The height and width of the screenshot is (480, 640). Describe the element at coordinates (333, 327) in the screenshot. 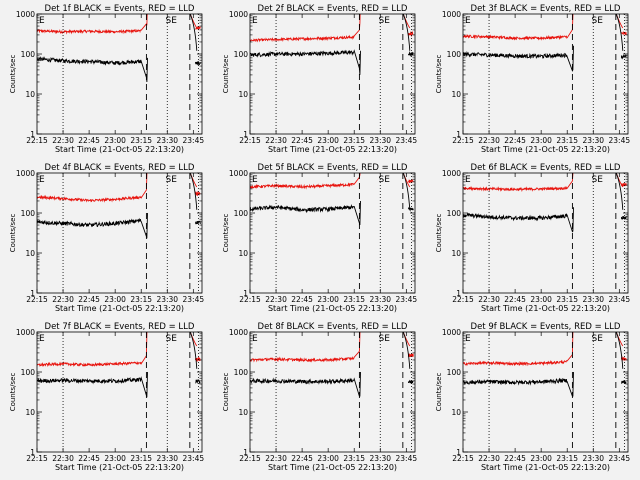

I see `panel-title: Det 8f BLACK = Events, RED = LLD` at that location.